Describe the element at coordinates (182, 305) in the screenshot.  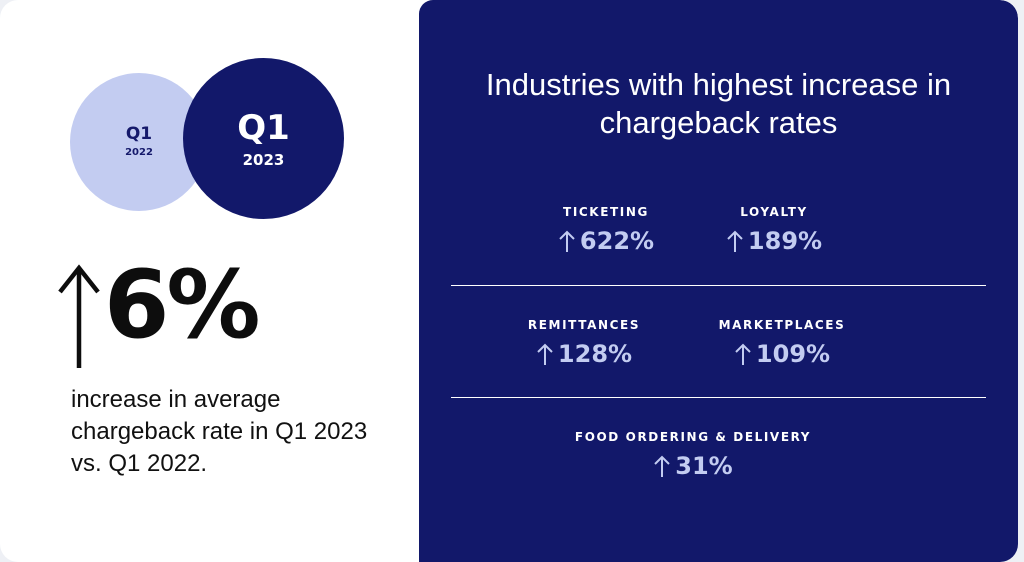
I see `headline-value: 6%` at that location.